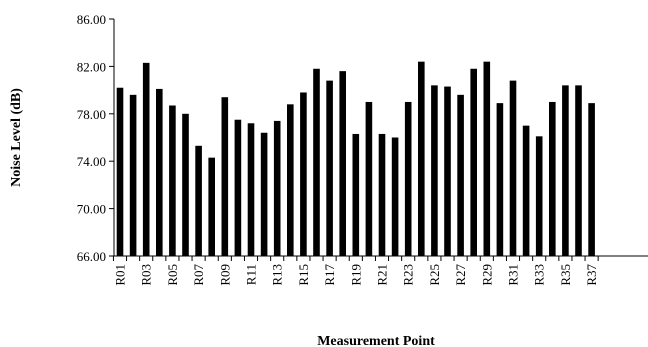 This screenshot has width=648, height=347. I want to click on x-tick-label: R37, so click(591, 275).